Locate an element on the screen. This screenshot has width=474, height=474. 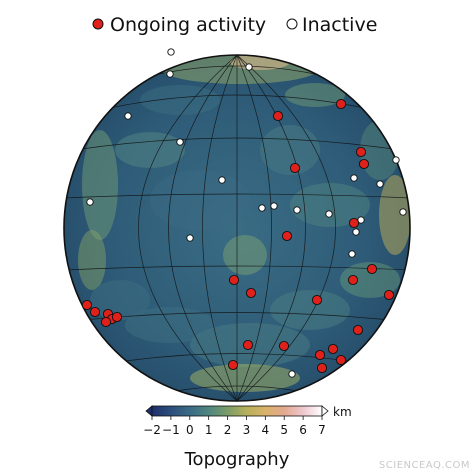
colorbar-title: Topography is located at coordinates (237, 459).